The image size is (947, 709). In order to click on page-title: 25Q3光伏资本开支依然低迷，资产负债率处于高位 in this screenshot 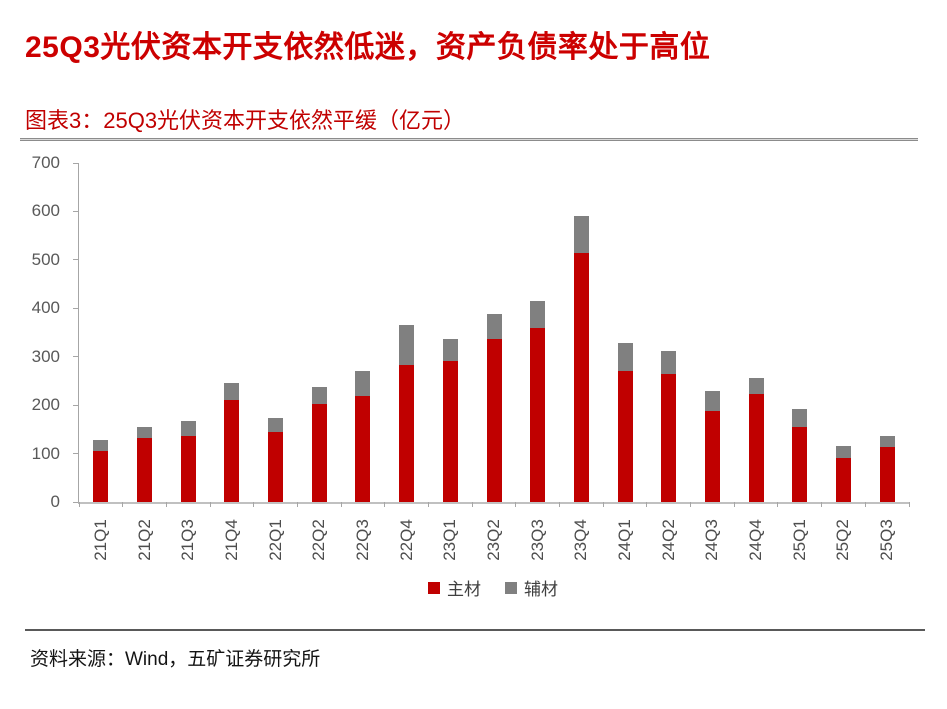, I will do `click(368, 47)`.